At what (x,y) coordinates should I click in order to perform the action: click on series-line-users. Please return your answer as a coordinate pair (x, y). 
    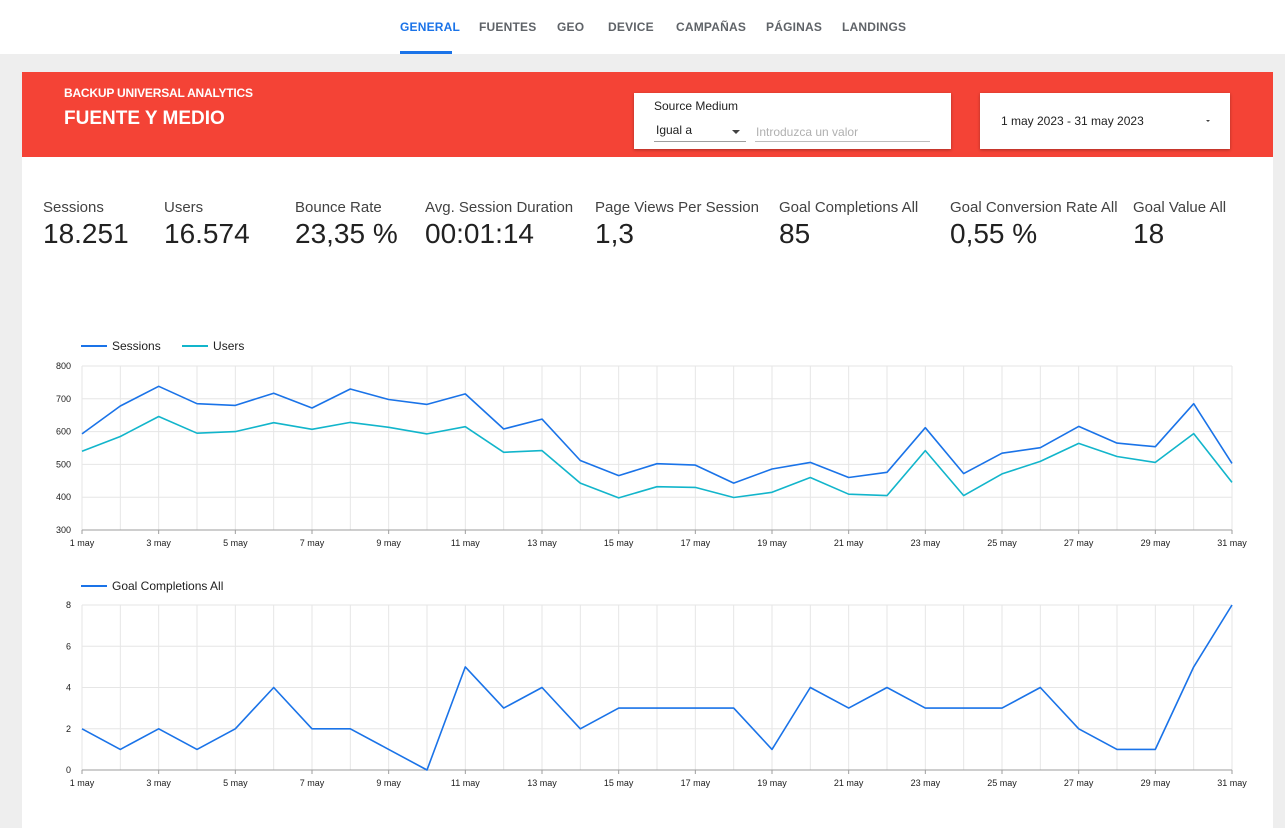
    Looking at the image, I should click on (657, 457).